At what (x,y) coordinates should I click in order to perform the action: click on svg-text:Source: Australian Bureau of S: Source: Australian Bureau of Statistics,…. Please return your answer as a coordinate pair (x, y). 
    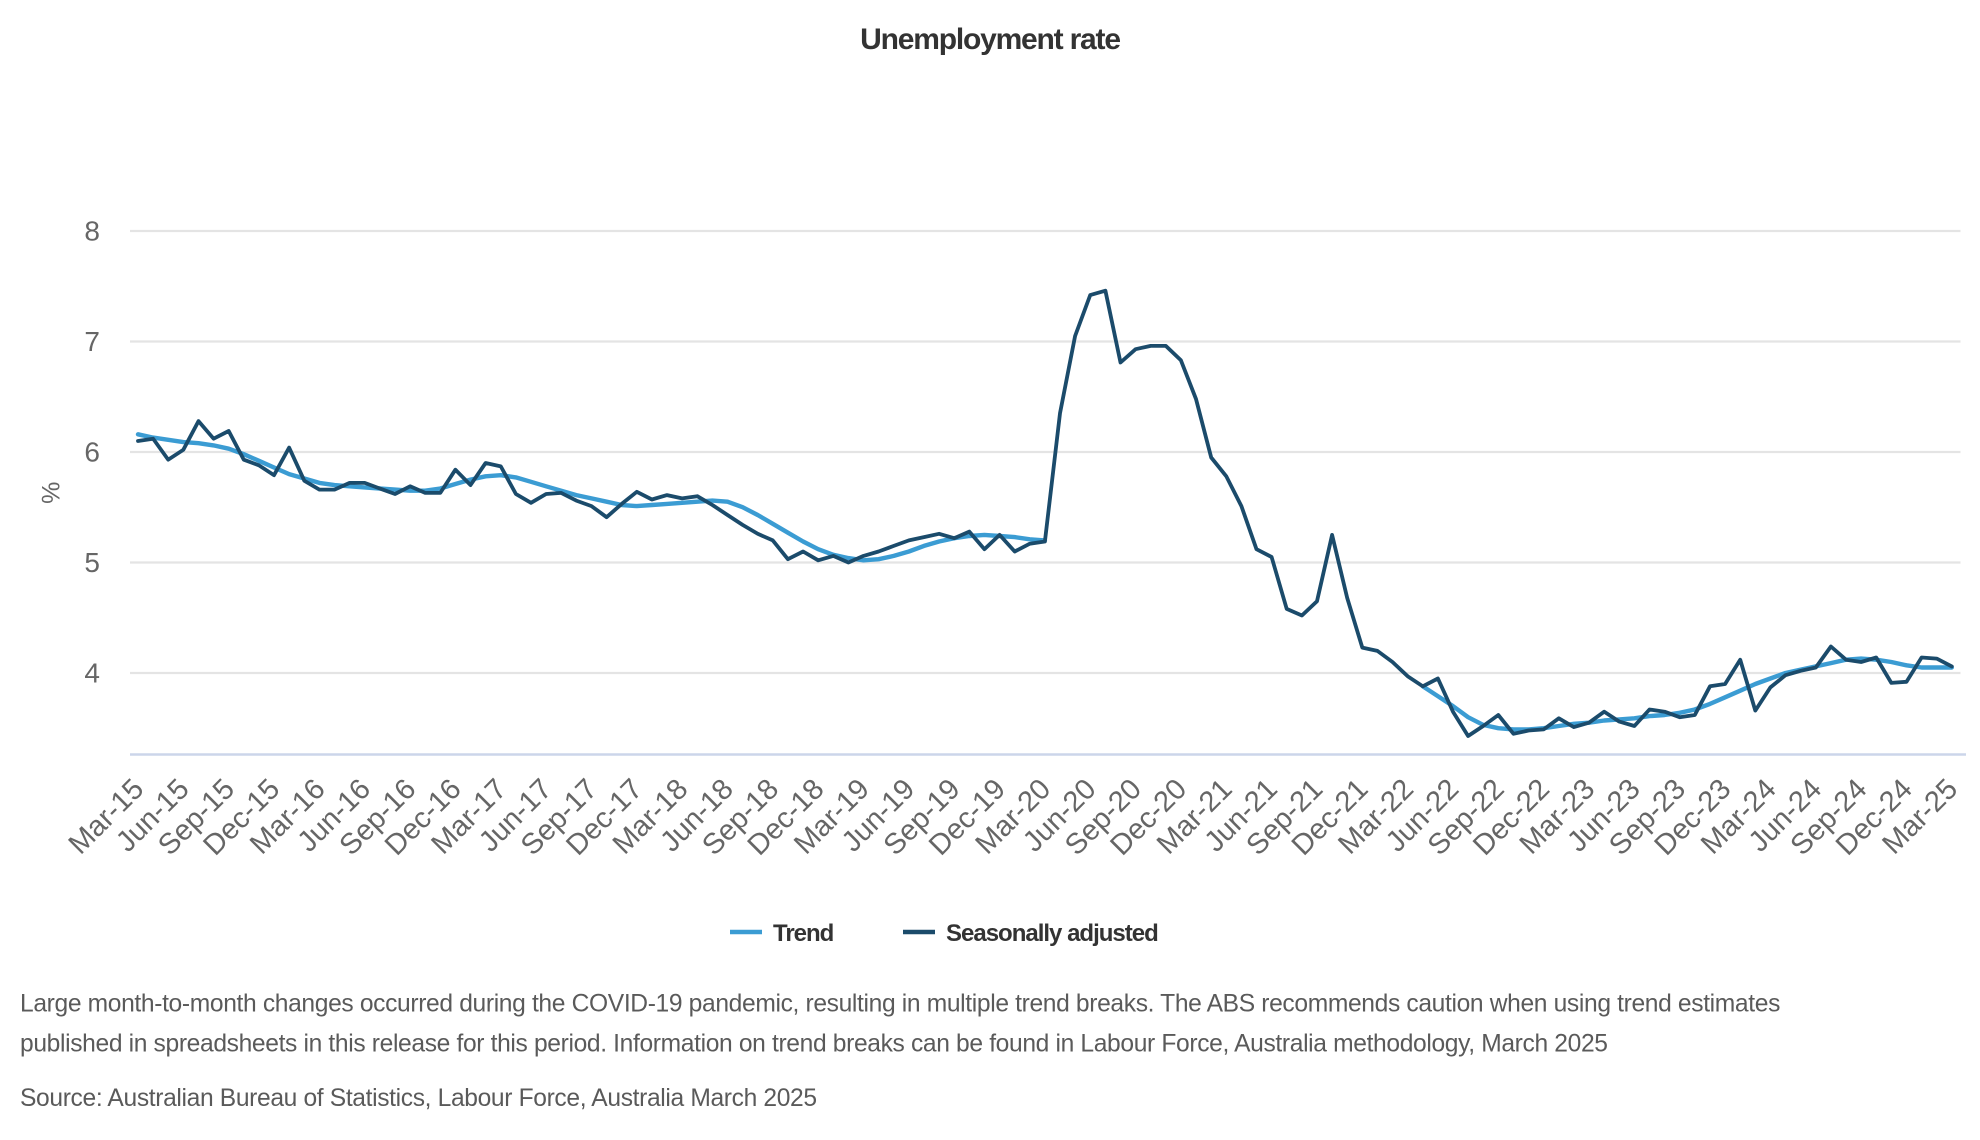
    Looking at the image, I should click on (418, 1098).